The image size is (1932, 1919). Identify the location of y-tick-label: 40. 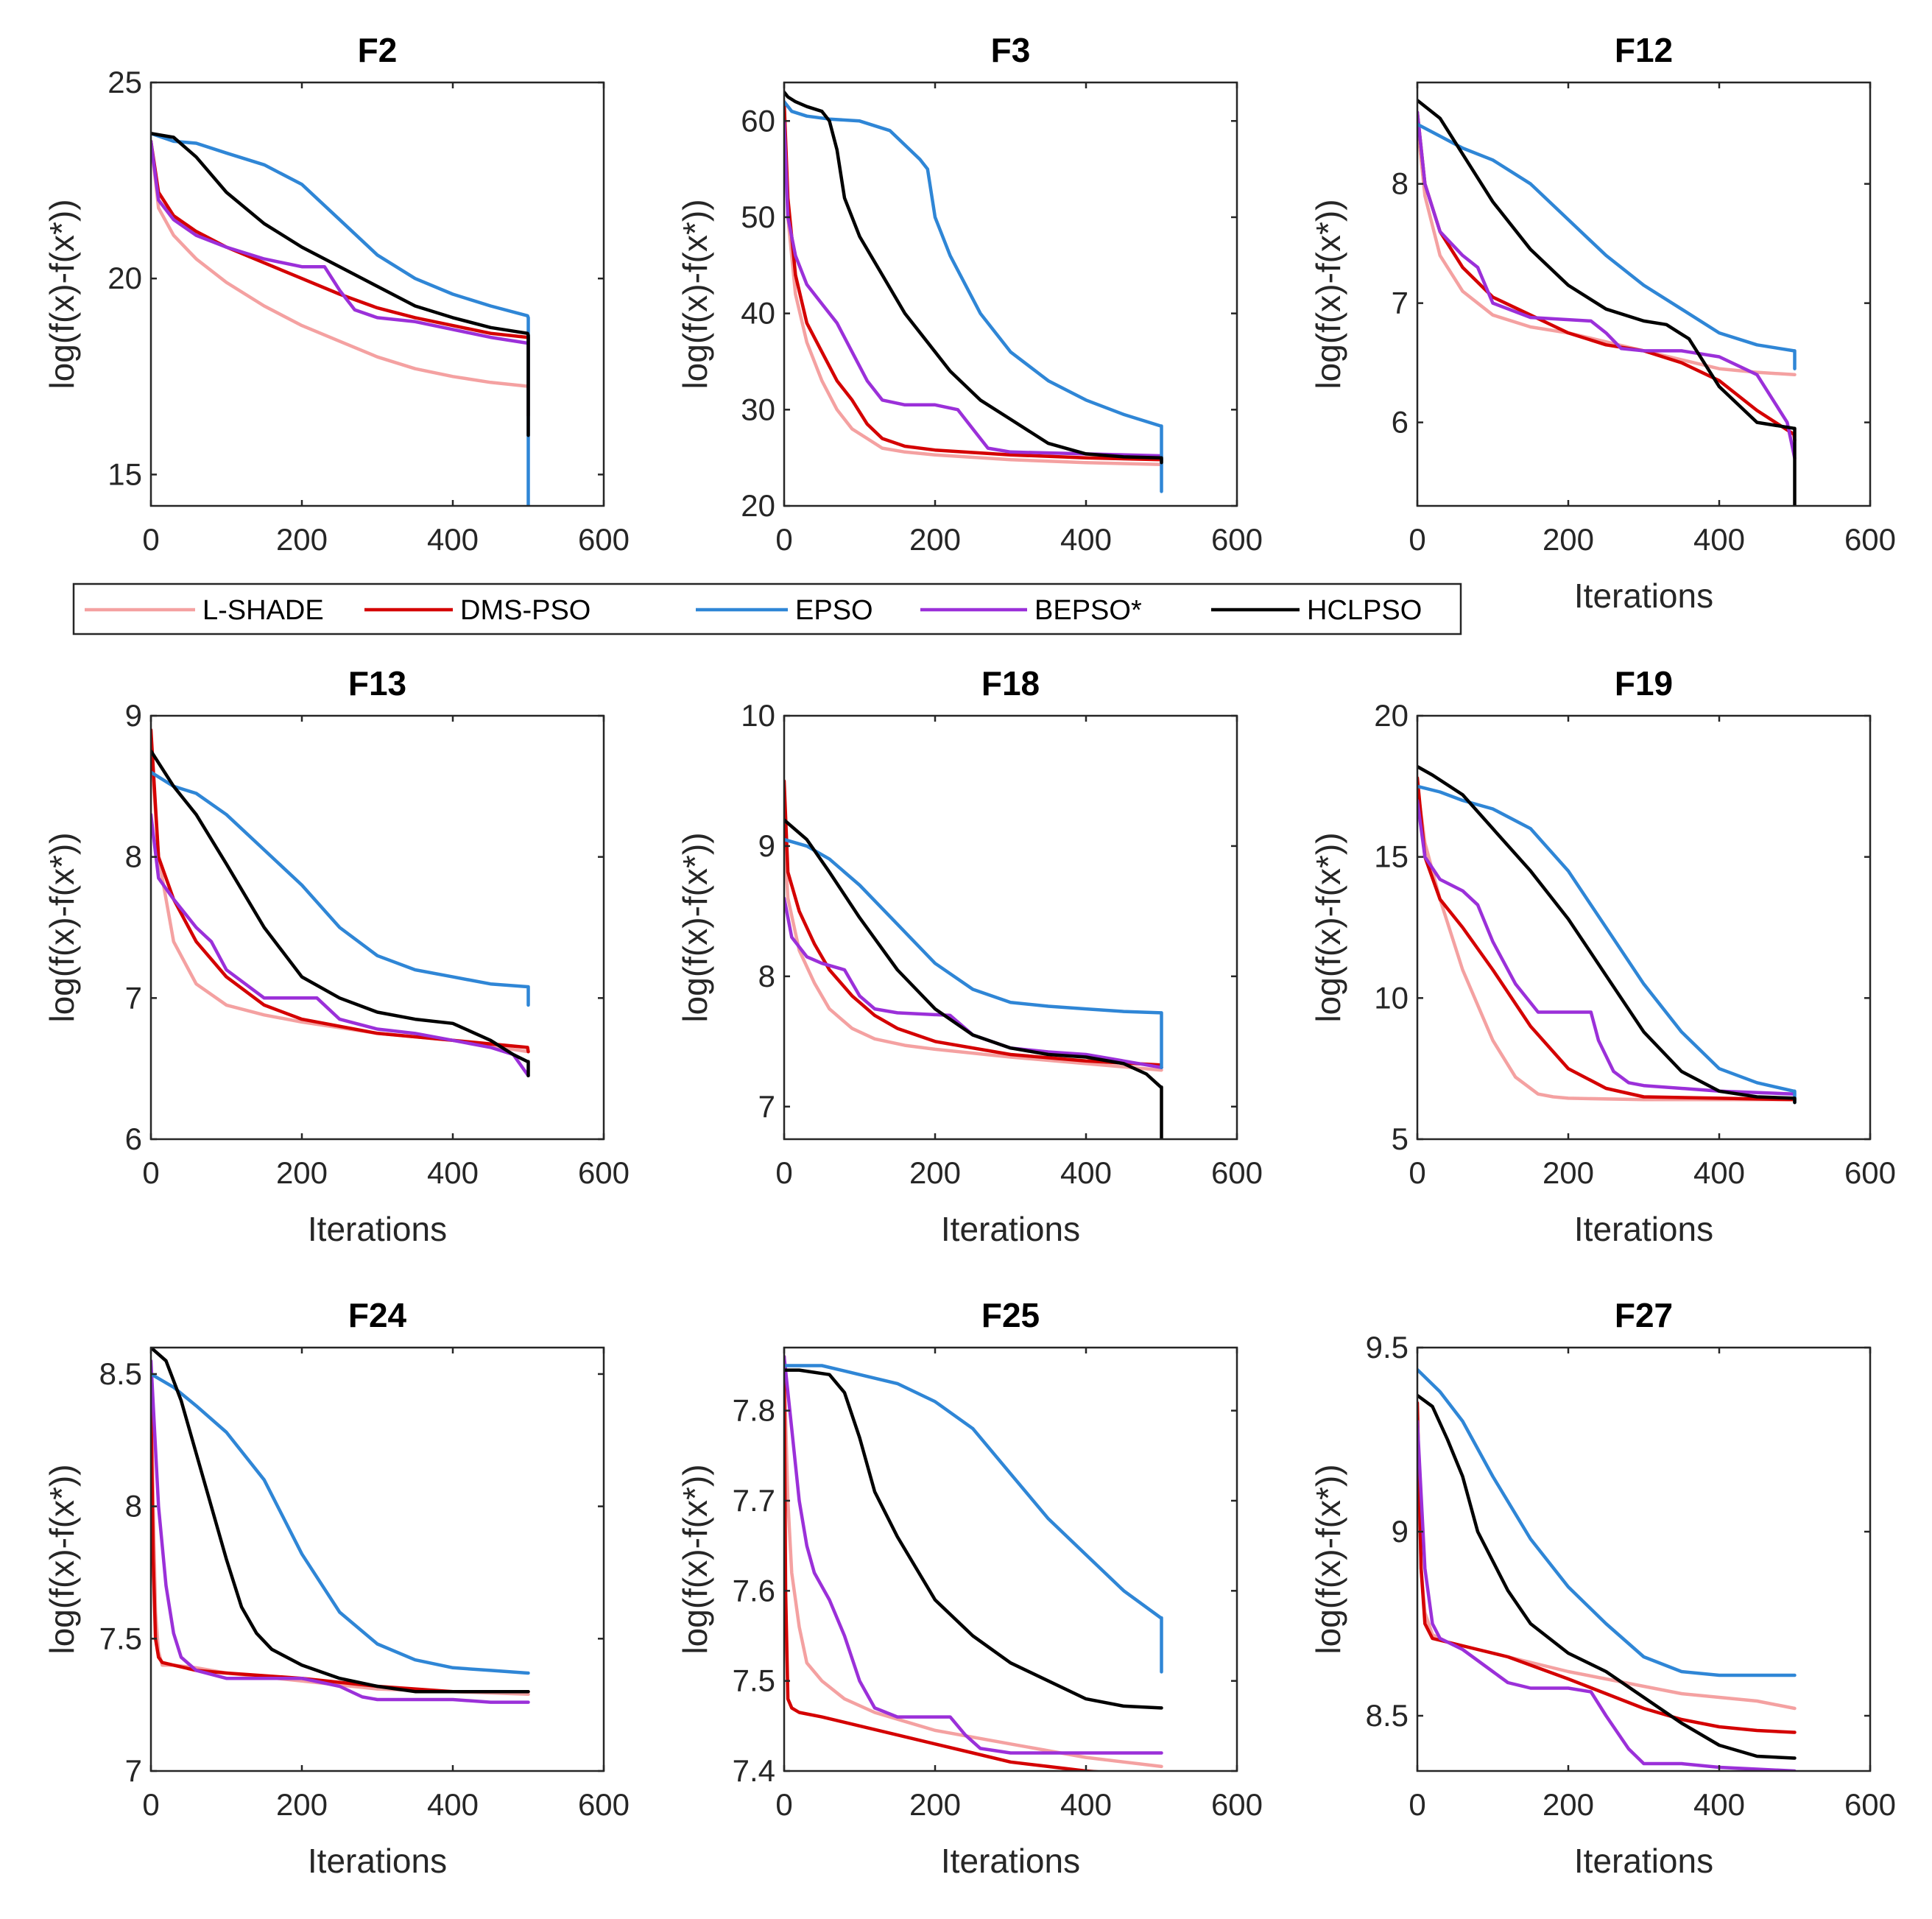
(758, 313).